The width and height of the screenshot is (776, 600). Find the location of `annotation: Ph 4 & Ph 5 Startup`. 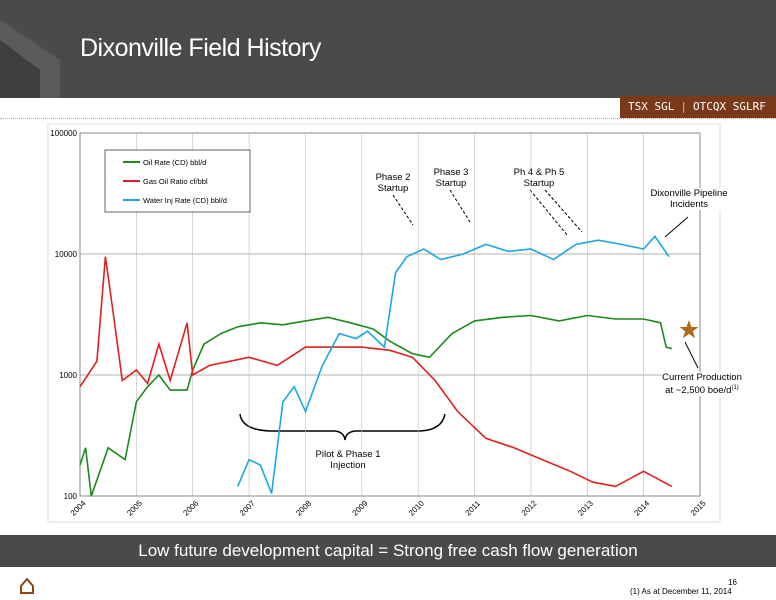

annotation: Ph 4 & Ph 5 Startup is located at coordinates (539, 178).